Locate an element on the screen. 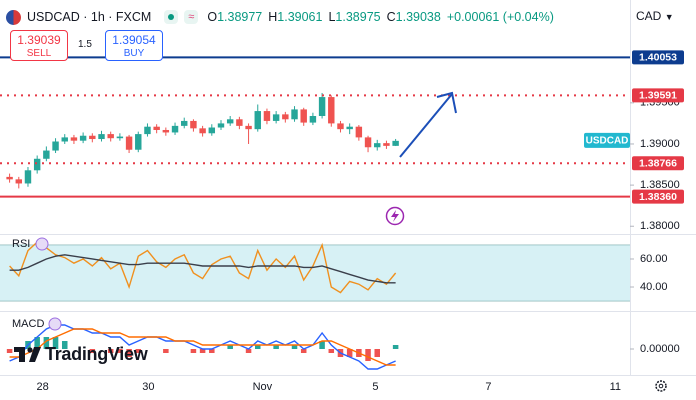 The height and width of the screenshot is (400, 696). level-label: 1.39591 is located at coordinates (658, 96).